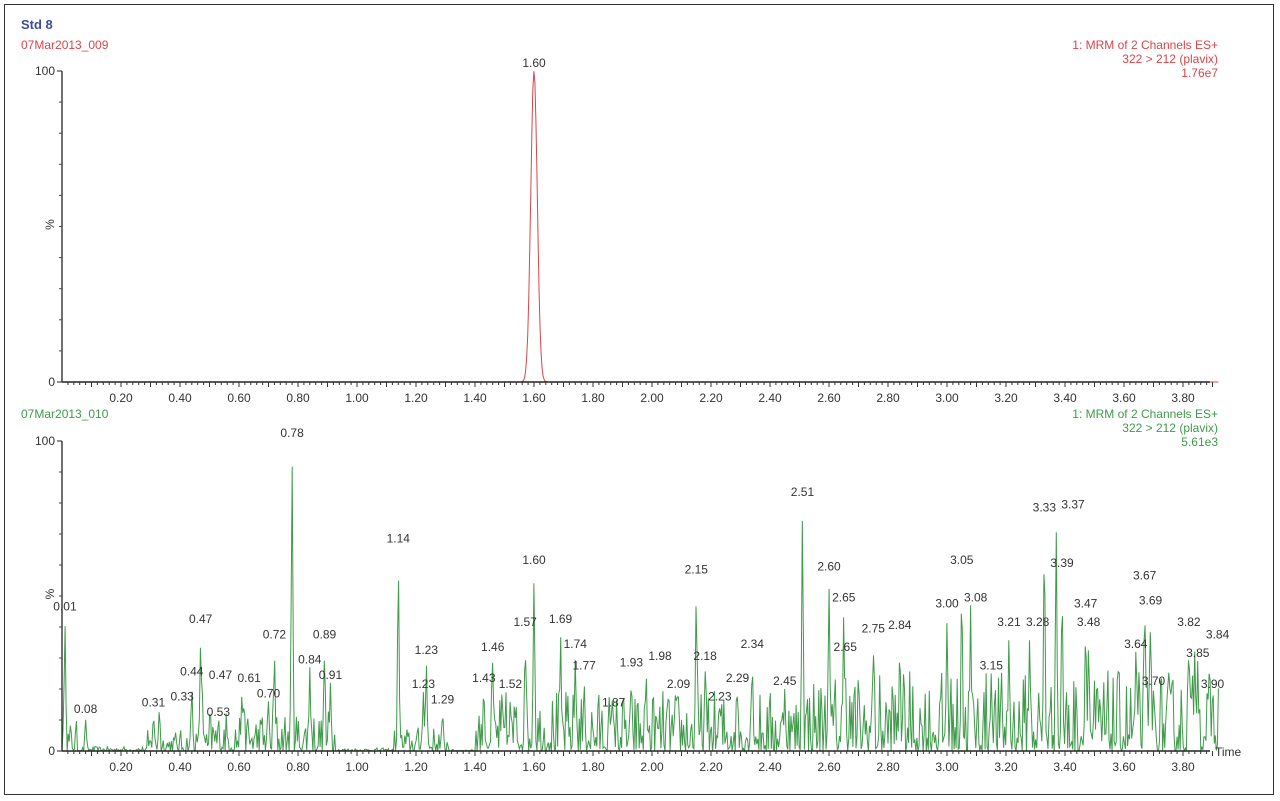  Describe the element at coordinates (249, 678) in the screenshot. I see `trace2-peak-label: 0.61` at that location.